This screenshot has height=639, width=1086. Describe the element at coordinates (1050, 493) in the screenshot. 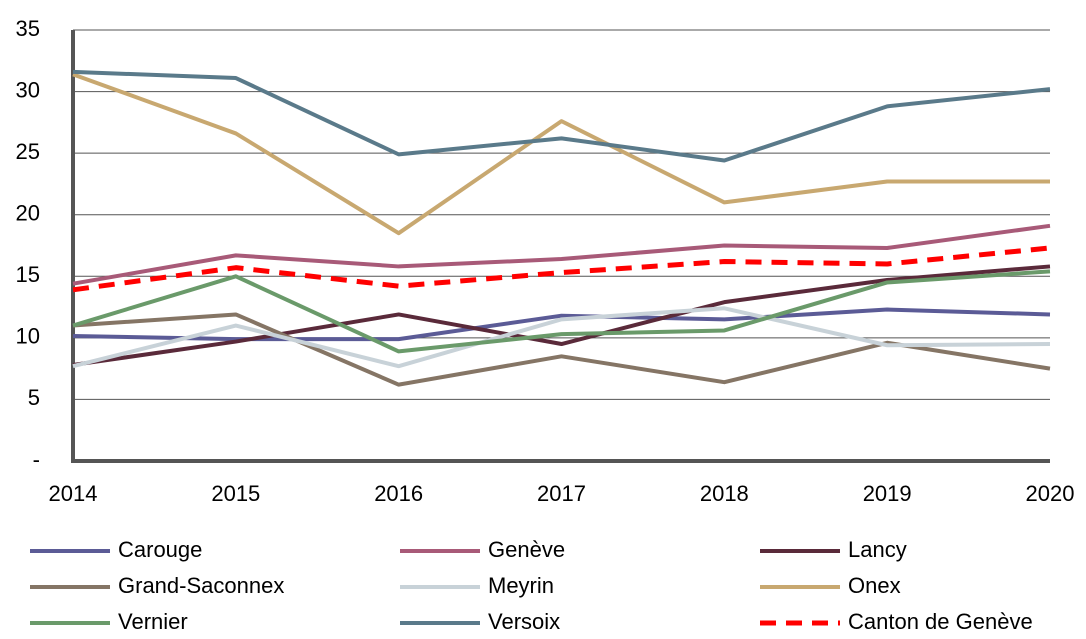

I see `x-tick-label: 2020` at that location.